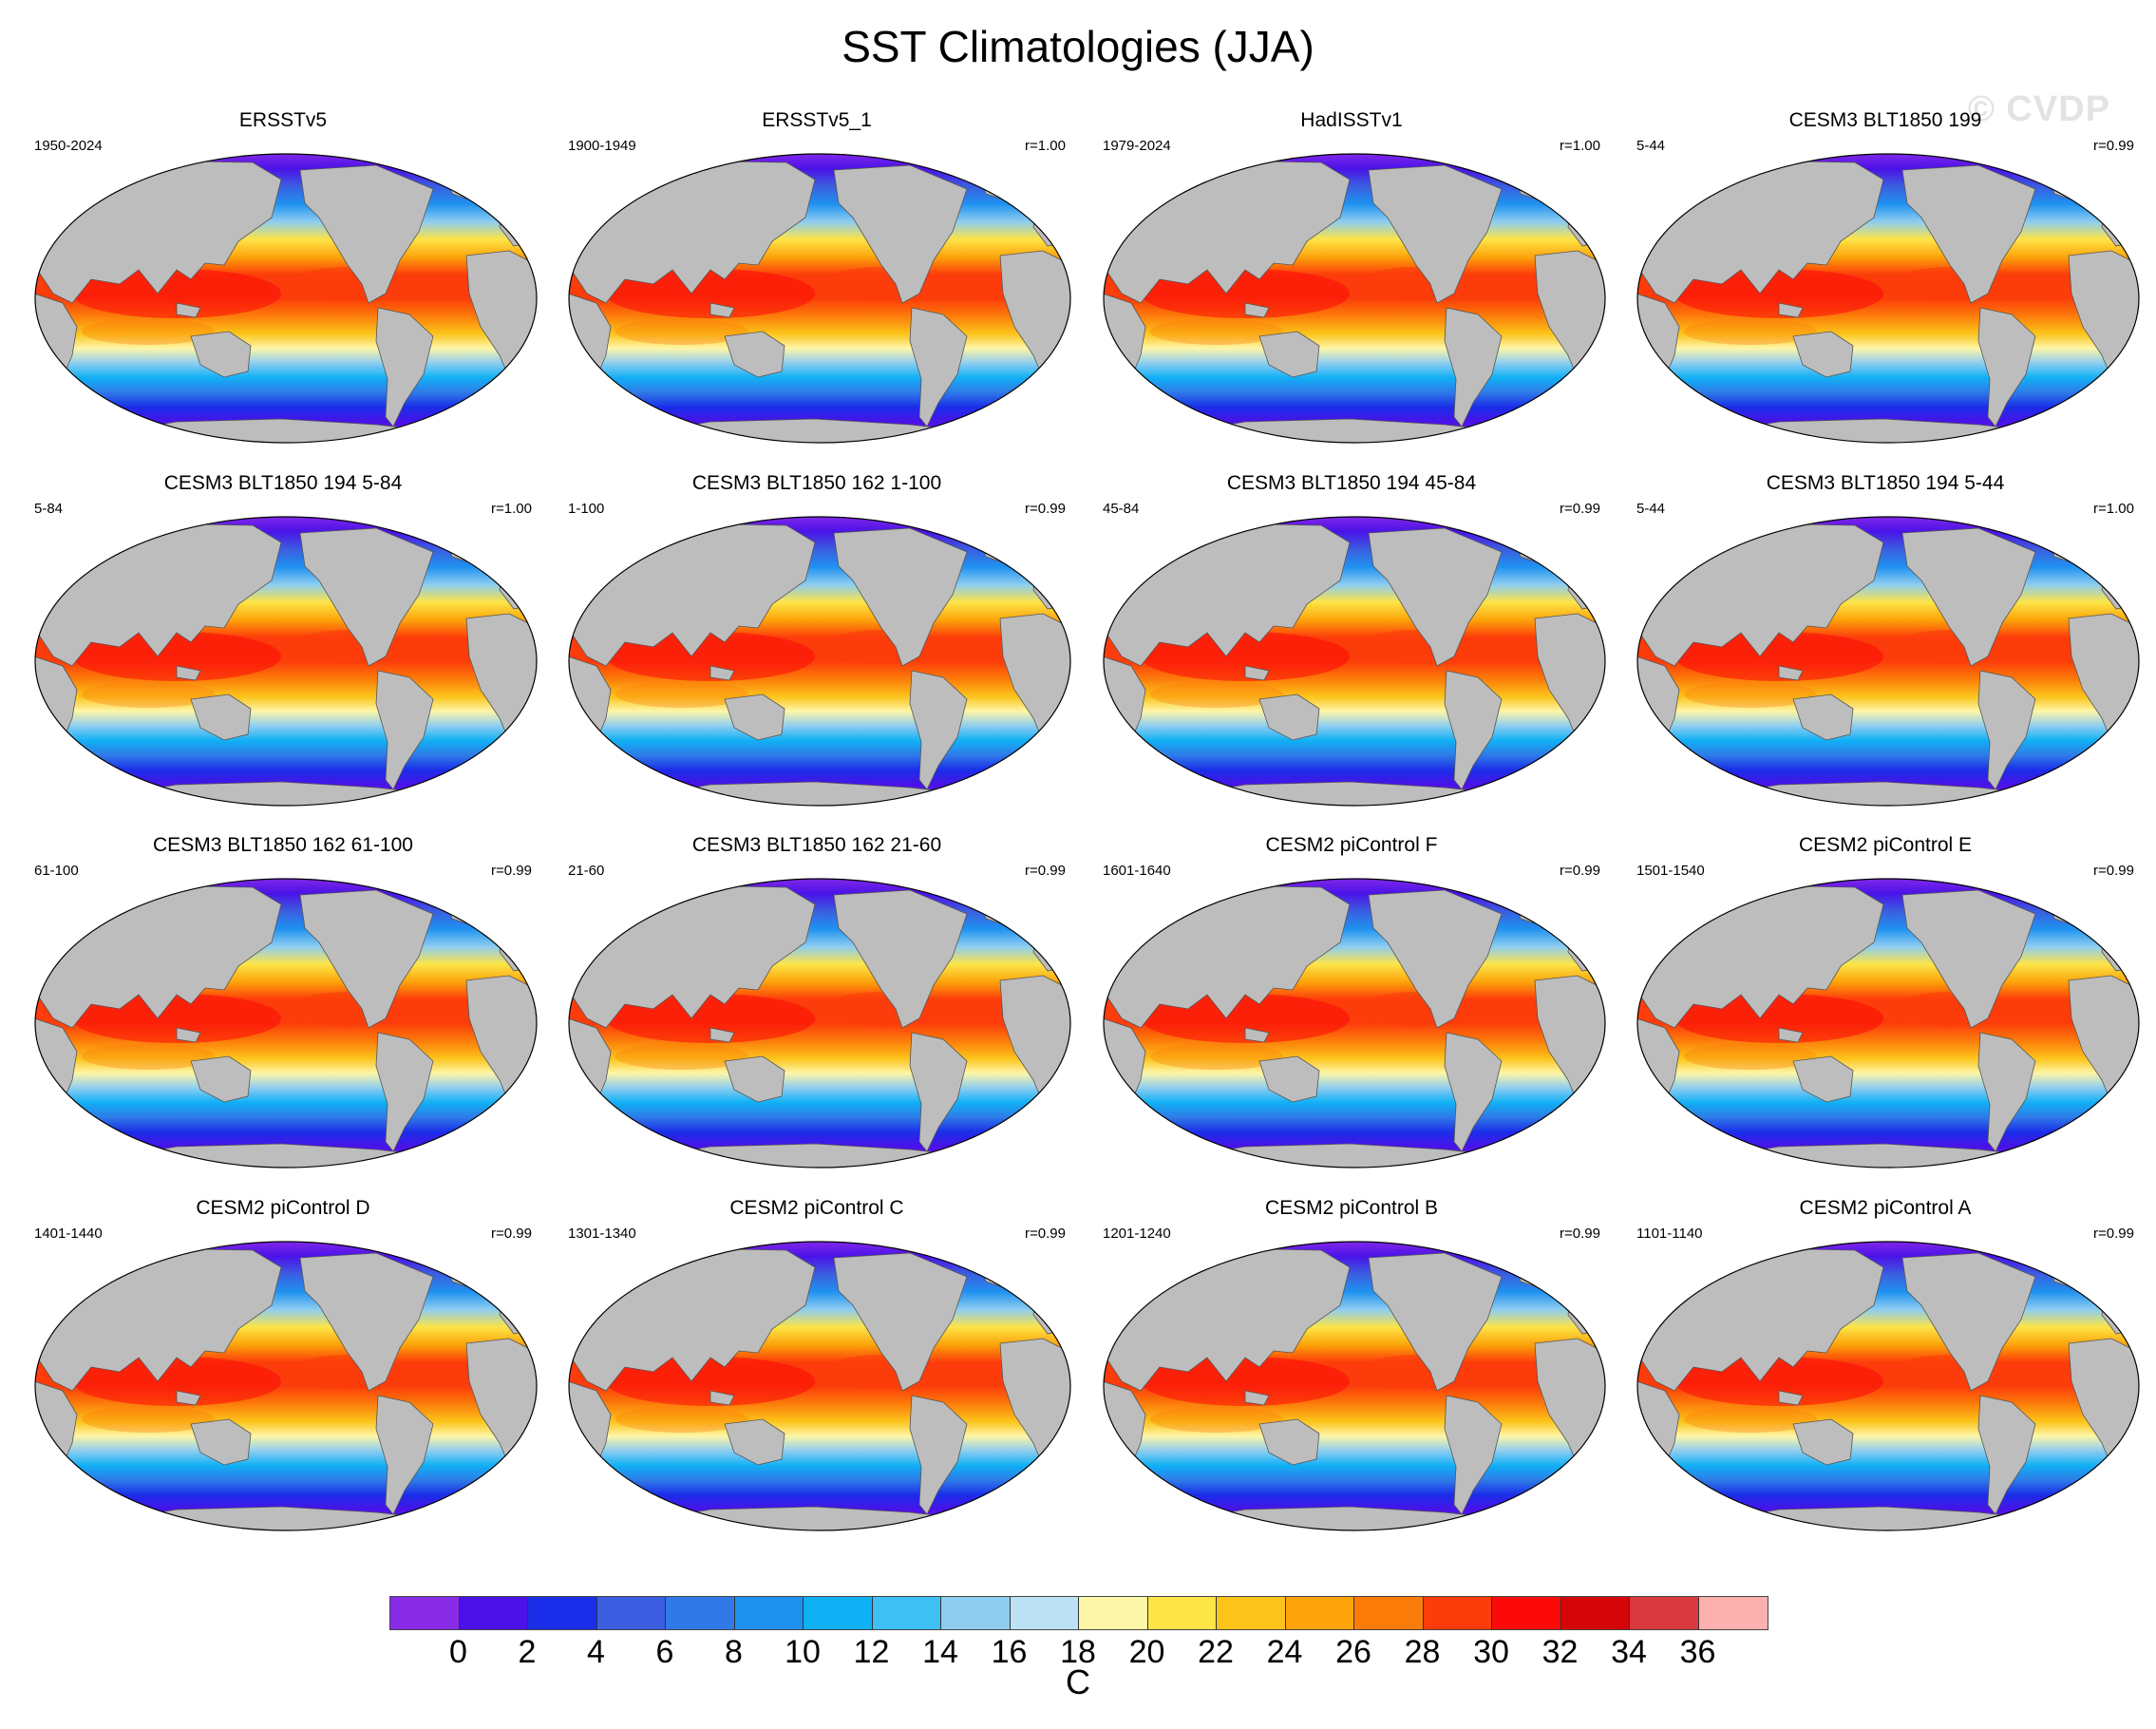 This screenshot has width=2156, height=1729. I want to click on panel-title: CESM2 piControl E, so click(1886, 845).